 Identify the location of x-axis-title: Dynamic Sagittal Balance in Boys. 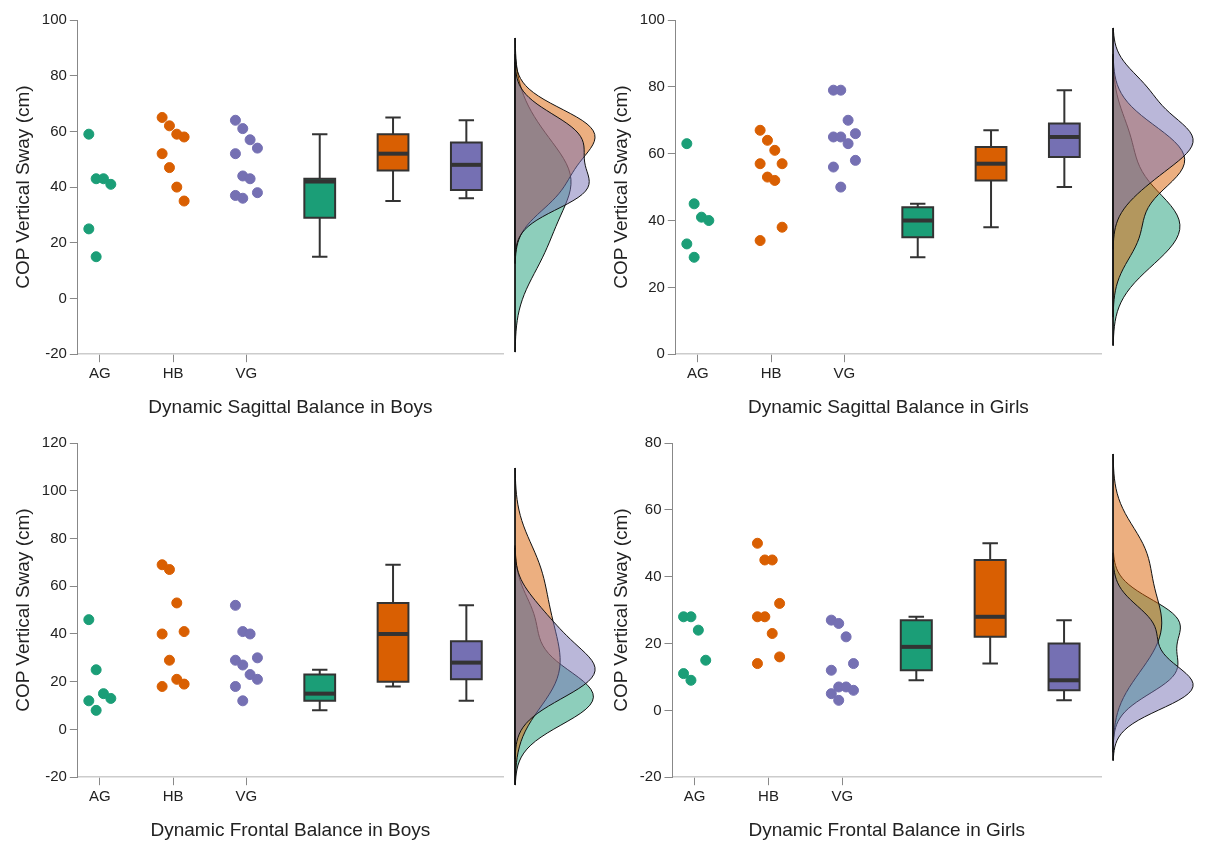
(290, 406).